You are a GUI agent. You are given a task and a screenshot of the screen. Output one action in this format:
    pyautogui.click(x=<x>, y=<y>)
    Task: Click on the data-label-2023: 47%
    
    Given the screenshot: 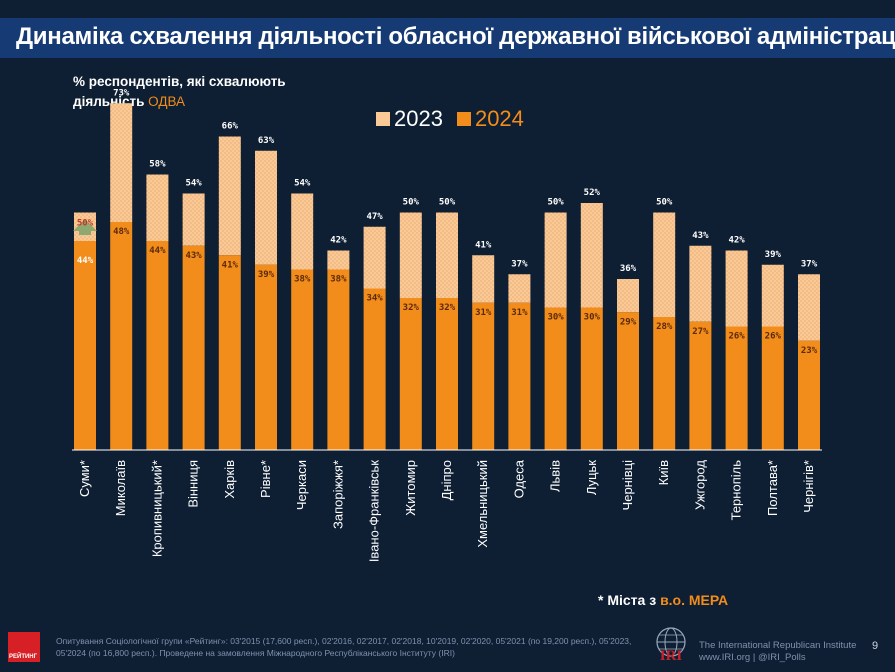 What is the action you would take?
    pyautogui.click(x=374, y=217)
    